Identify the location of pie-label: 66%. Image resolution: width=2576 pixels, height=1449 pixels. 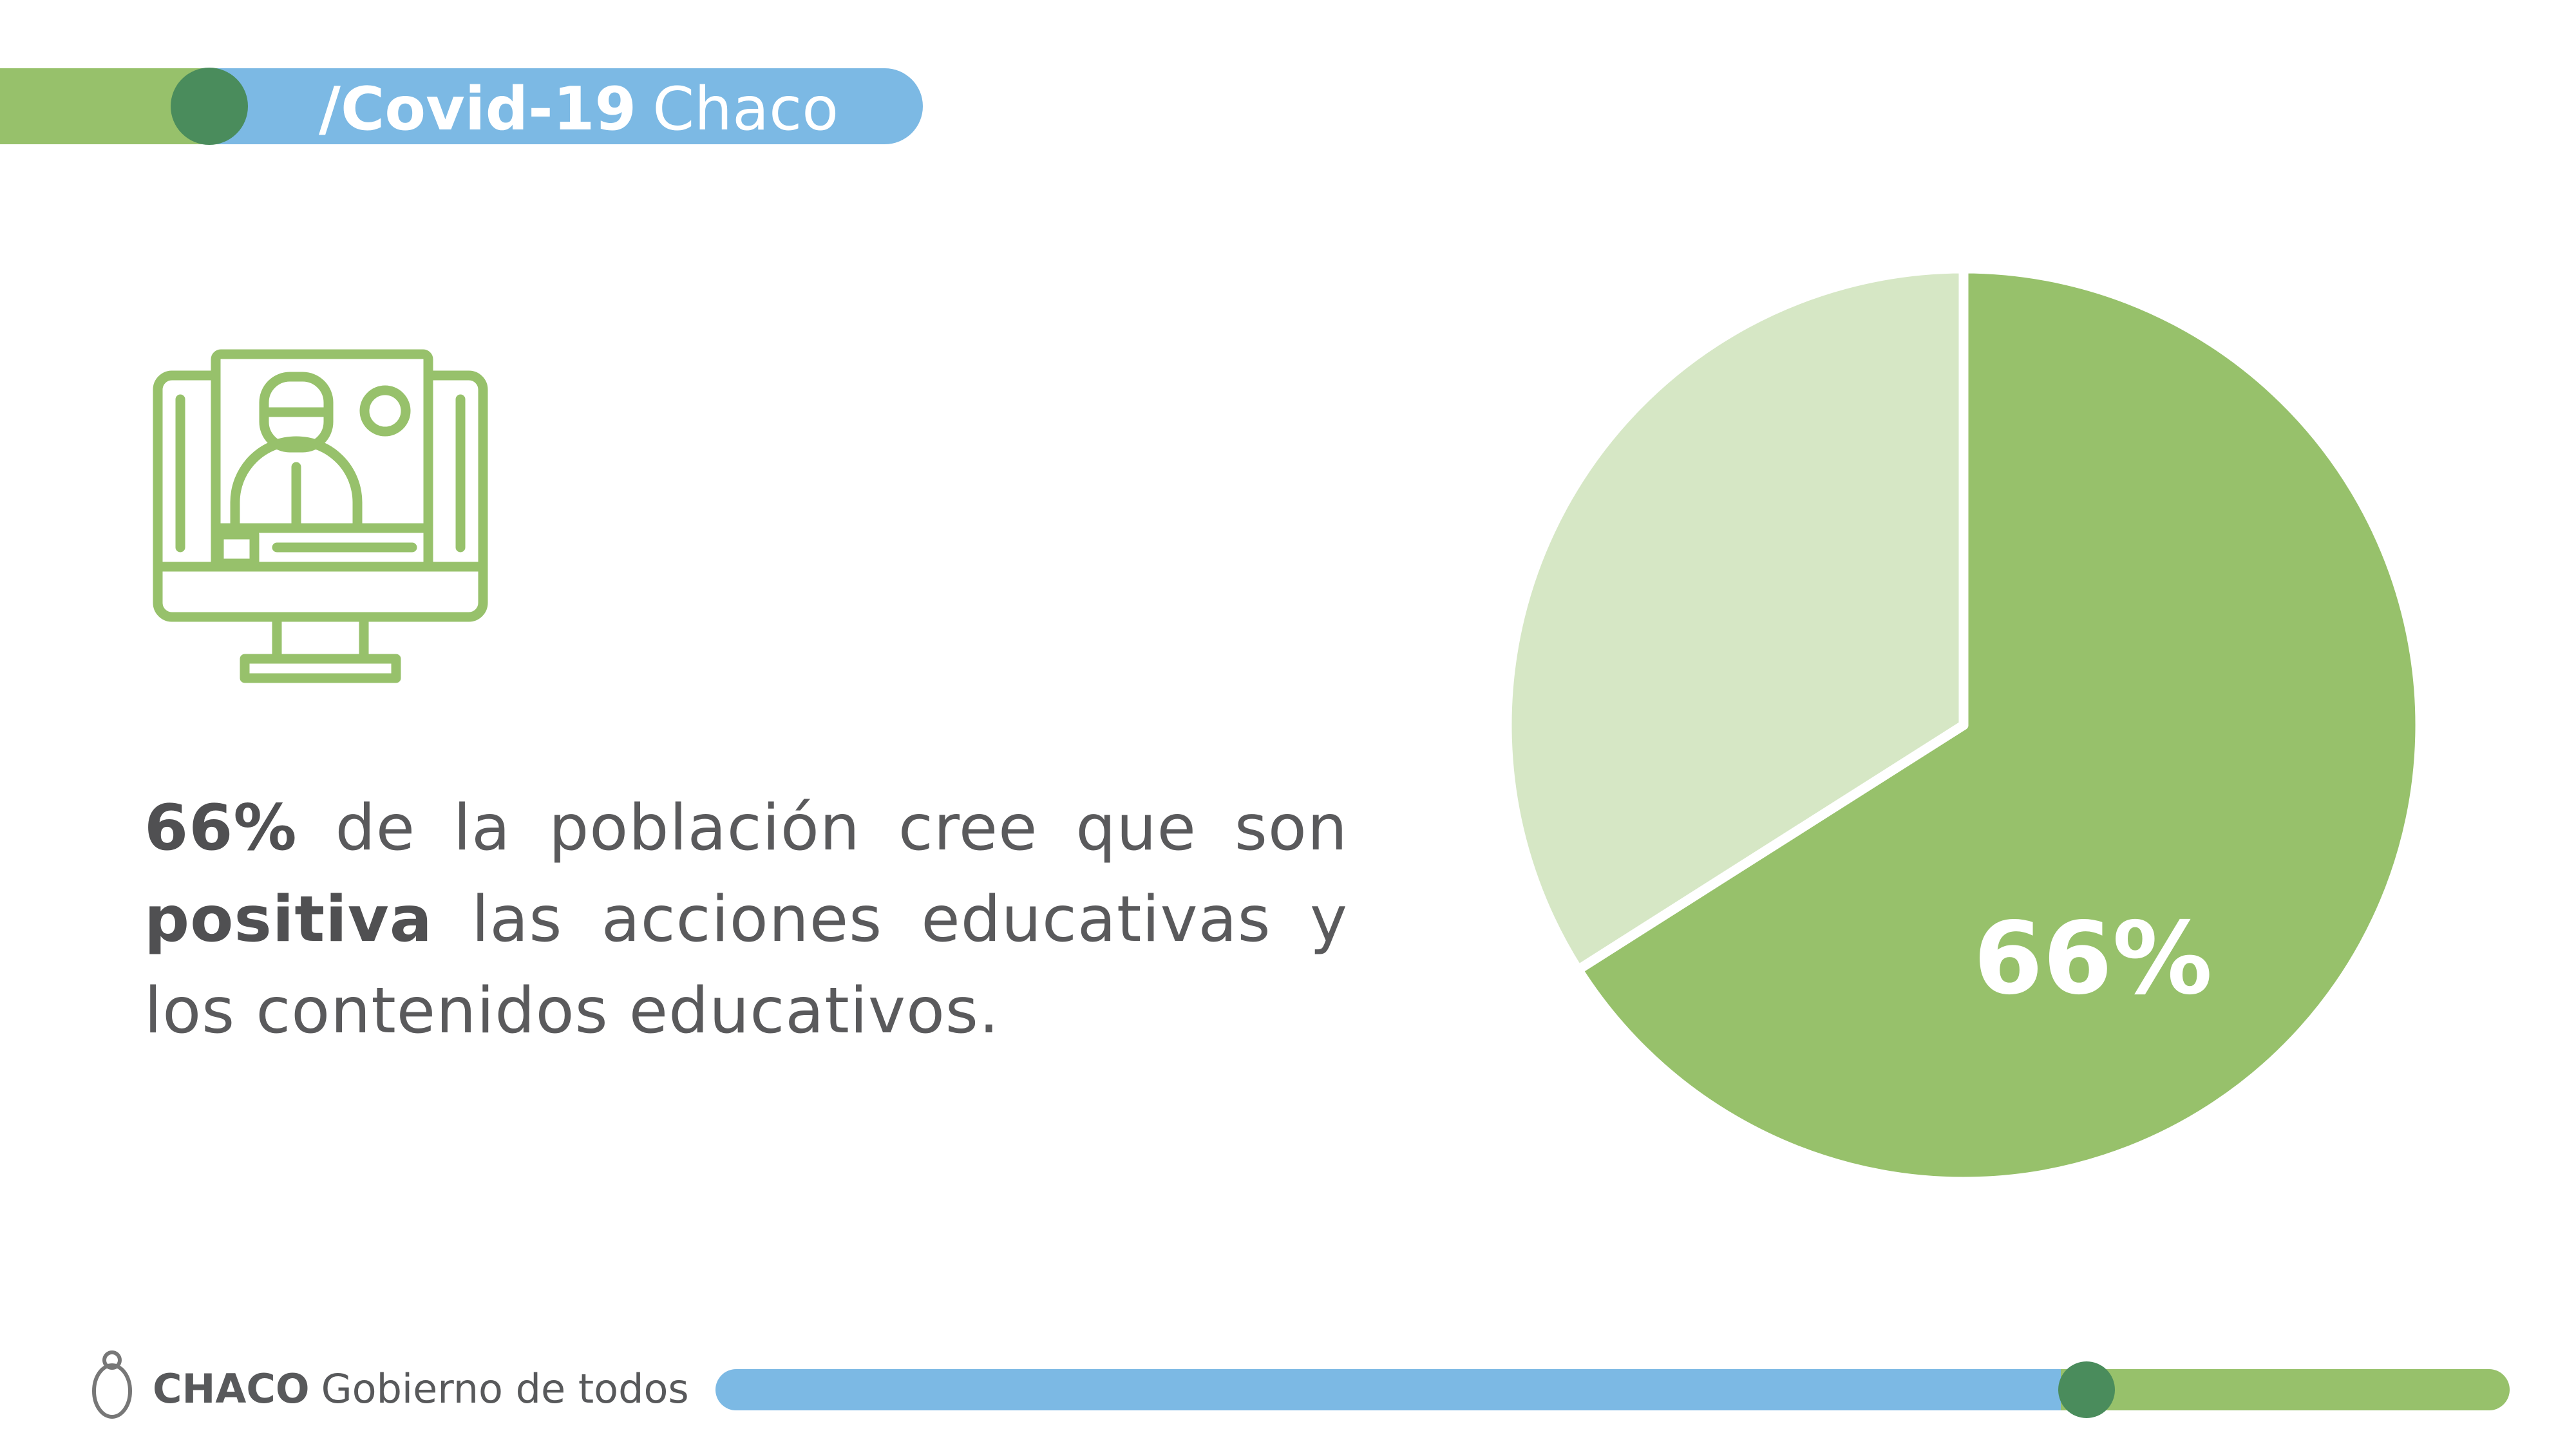
(2092, 958).